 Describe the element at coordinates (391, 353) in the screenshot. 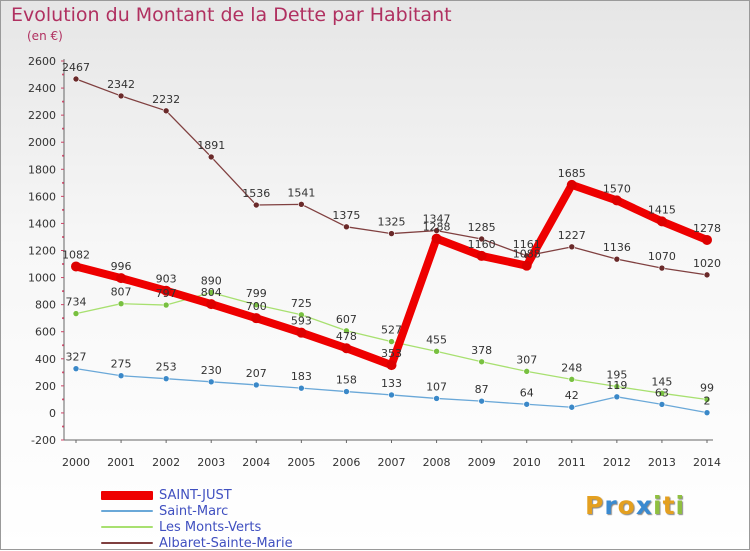

I see `data-label: 353` at that location.